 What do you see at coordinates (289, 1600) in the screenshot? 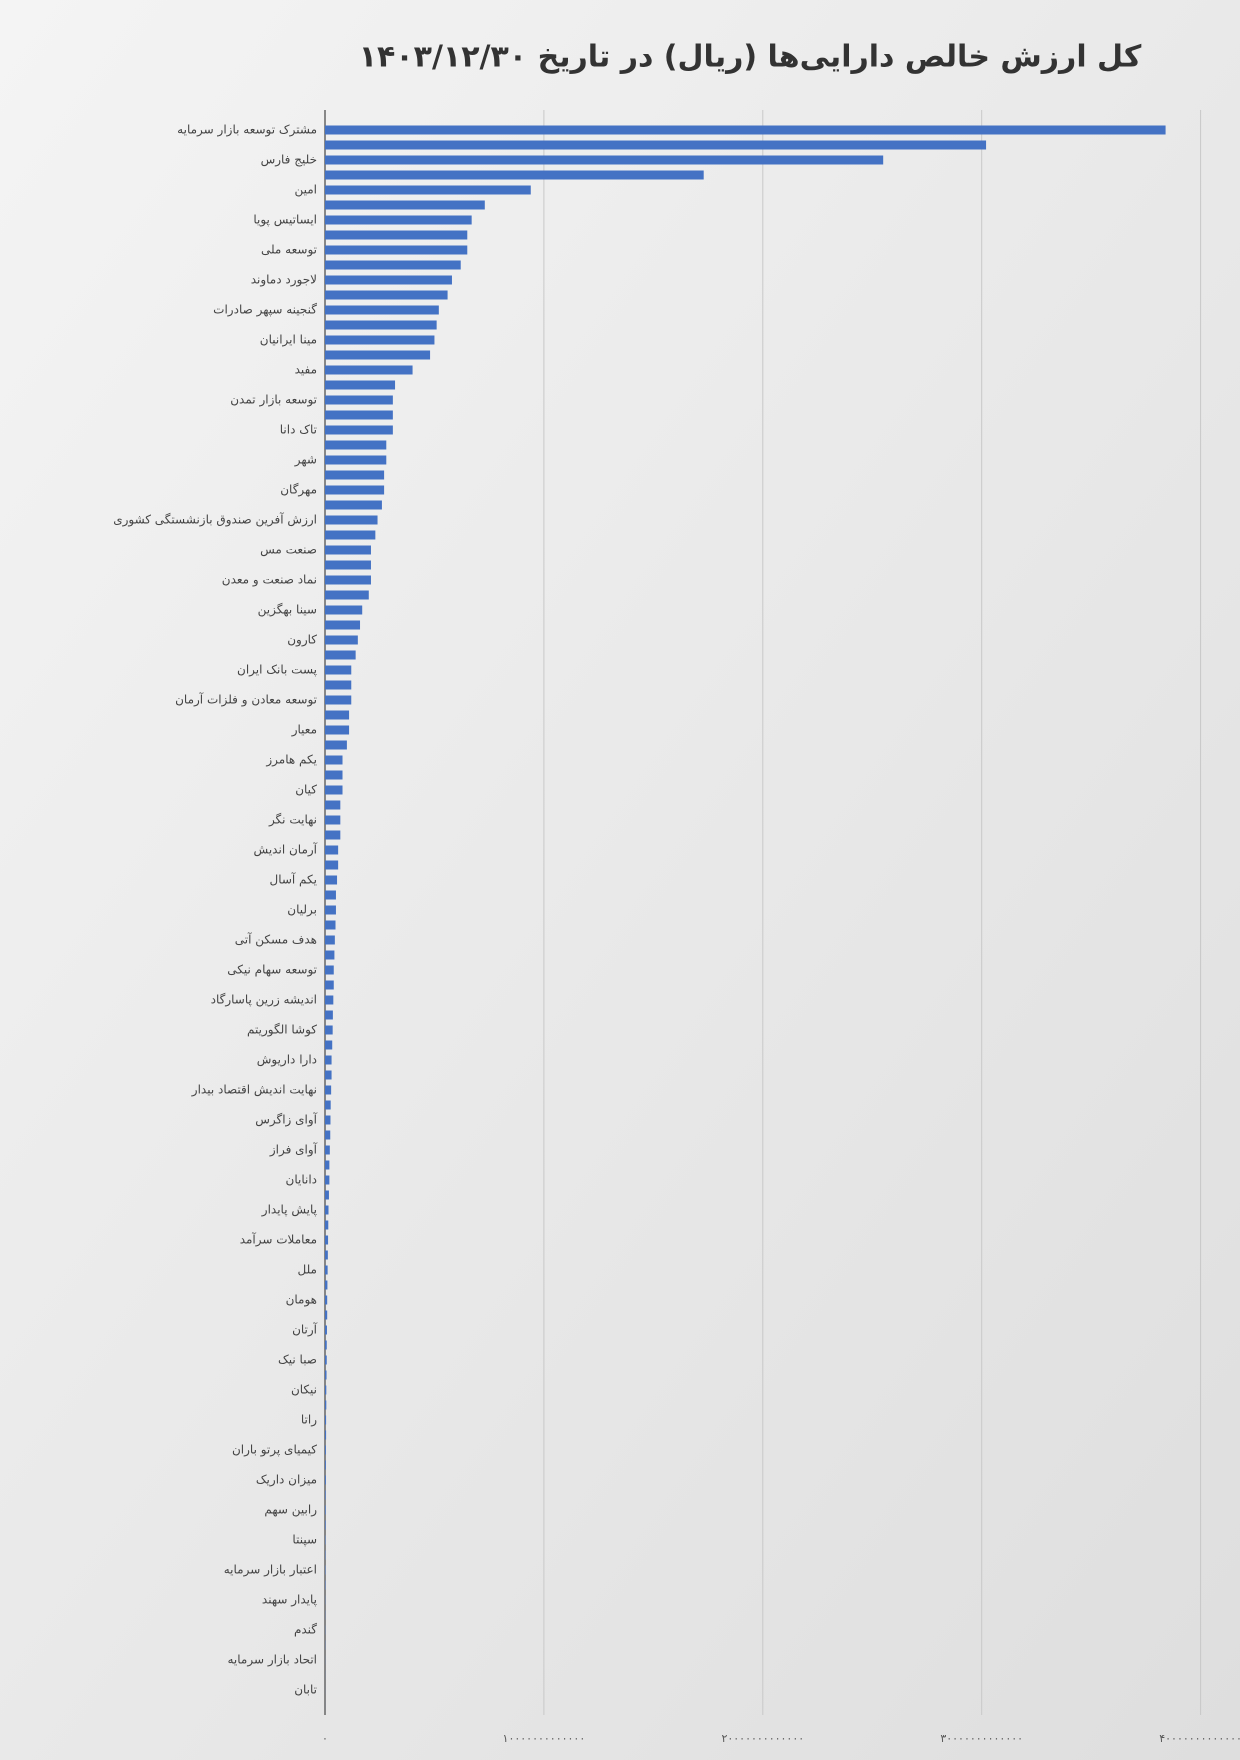
I see `y-tick-label: پایدار سهند` at bounding box center [289, 1600].